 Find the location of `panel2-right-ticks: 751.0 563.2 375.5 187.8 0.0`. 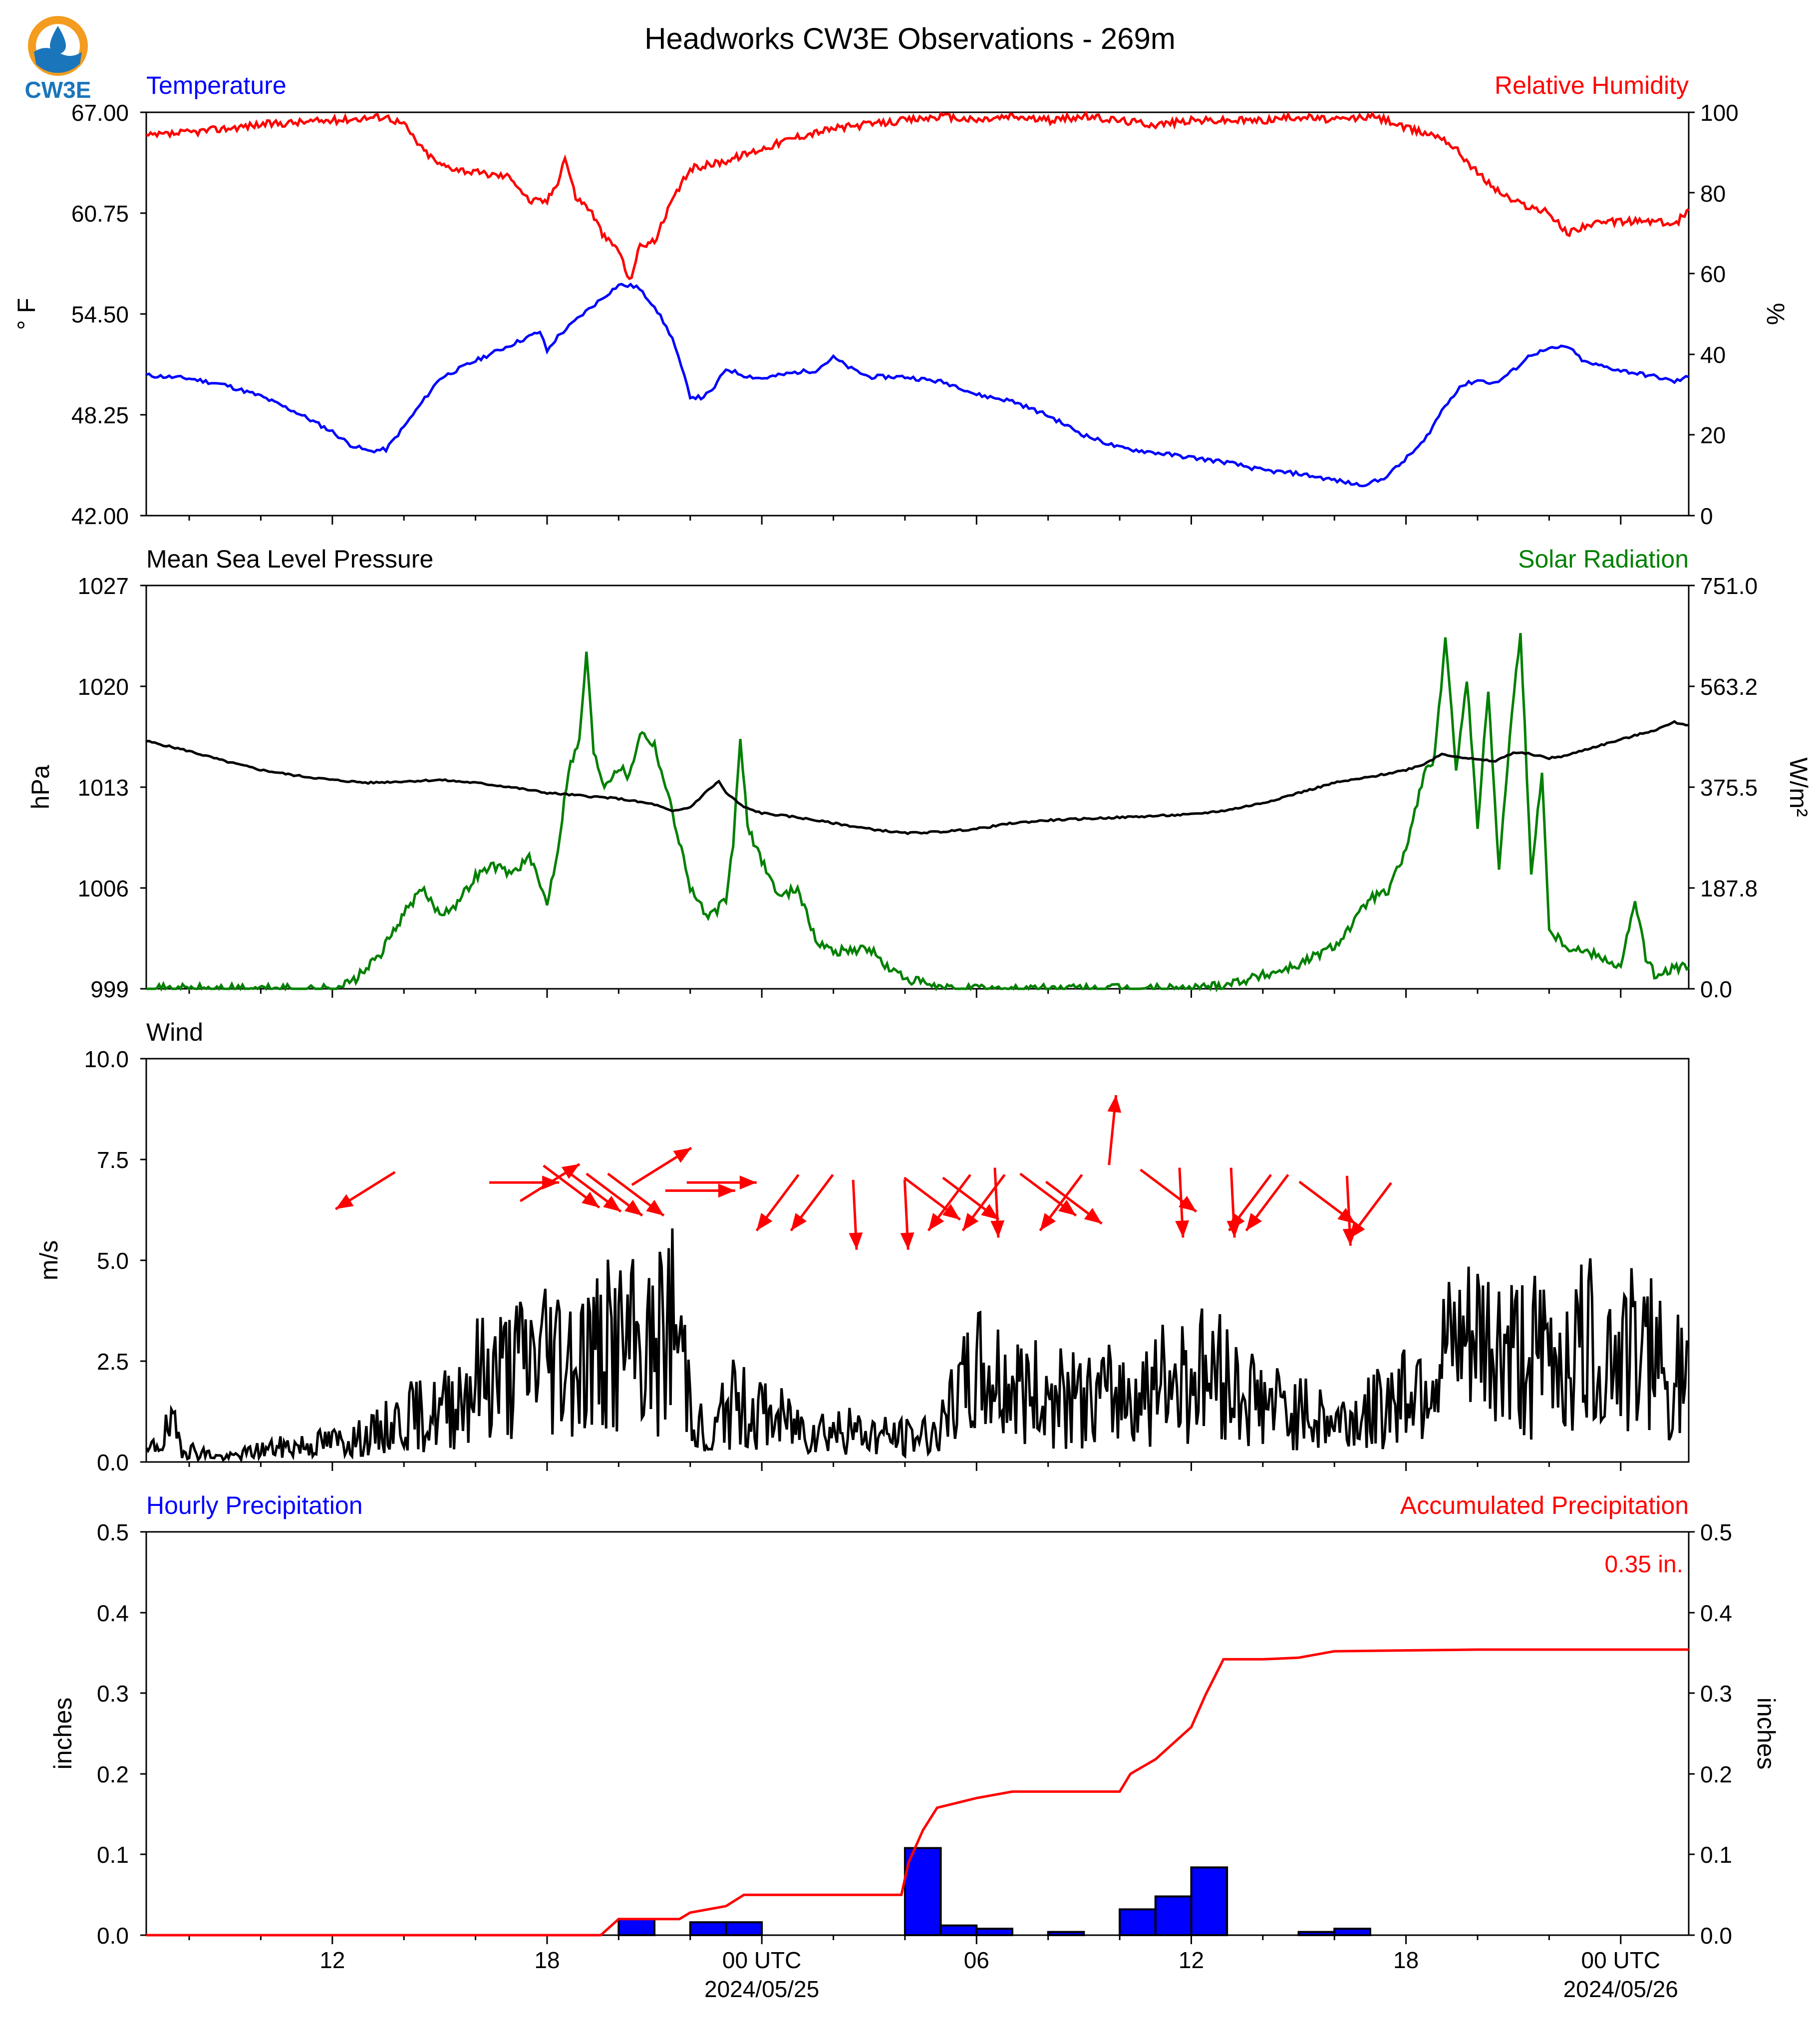

panel2-right-ticks: 751.0 563.2 375.5 187.8 0.0 is located at coordinates (1723, 787).